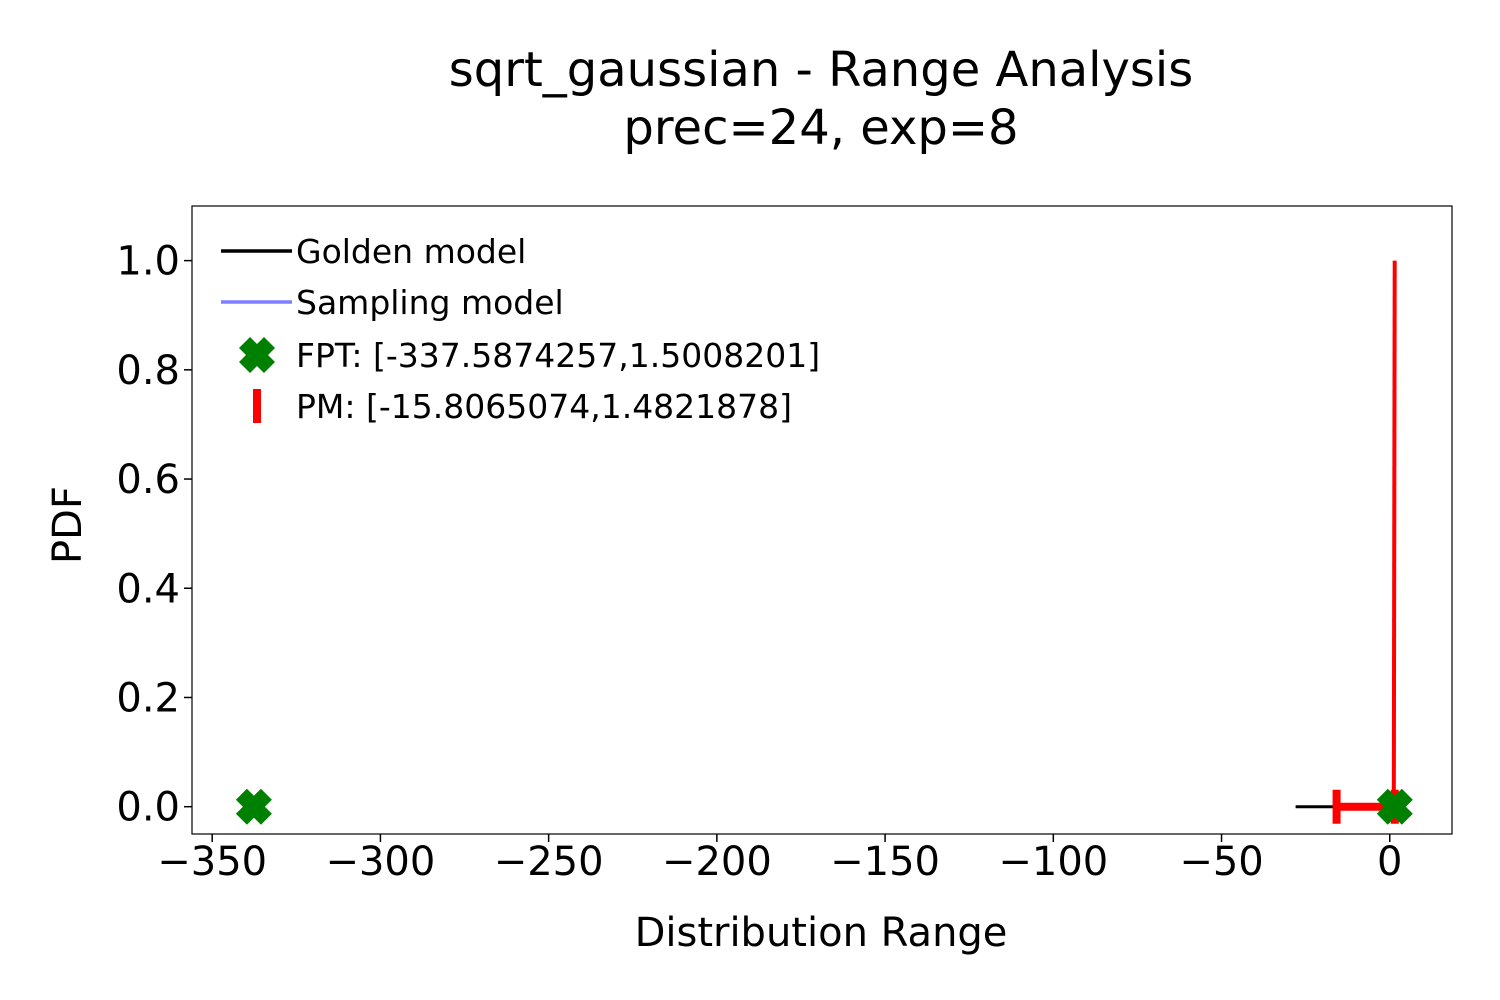 This screenshot has width=1500, height=1000. Describe the element at coordinates (885, 862) in the screenshot. I see `x-tick-label: −150` at that location.